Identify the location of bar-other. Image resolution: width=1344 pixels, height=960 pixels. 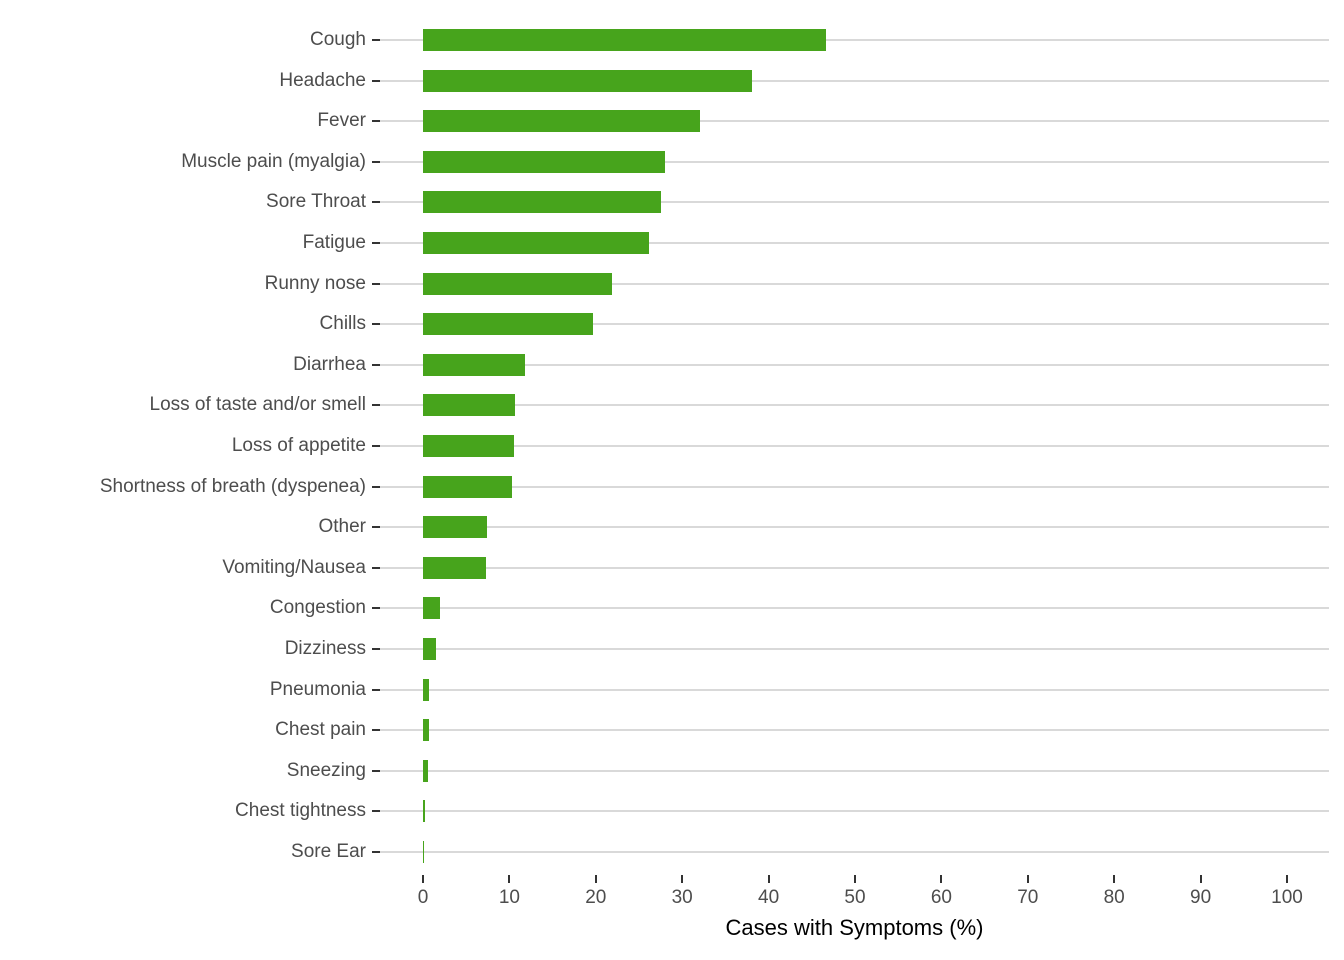
(455, 527).